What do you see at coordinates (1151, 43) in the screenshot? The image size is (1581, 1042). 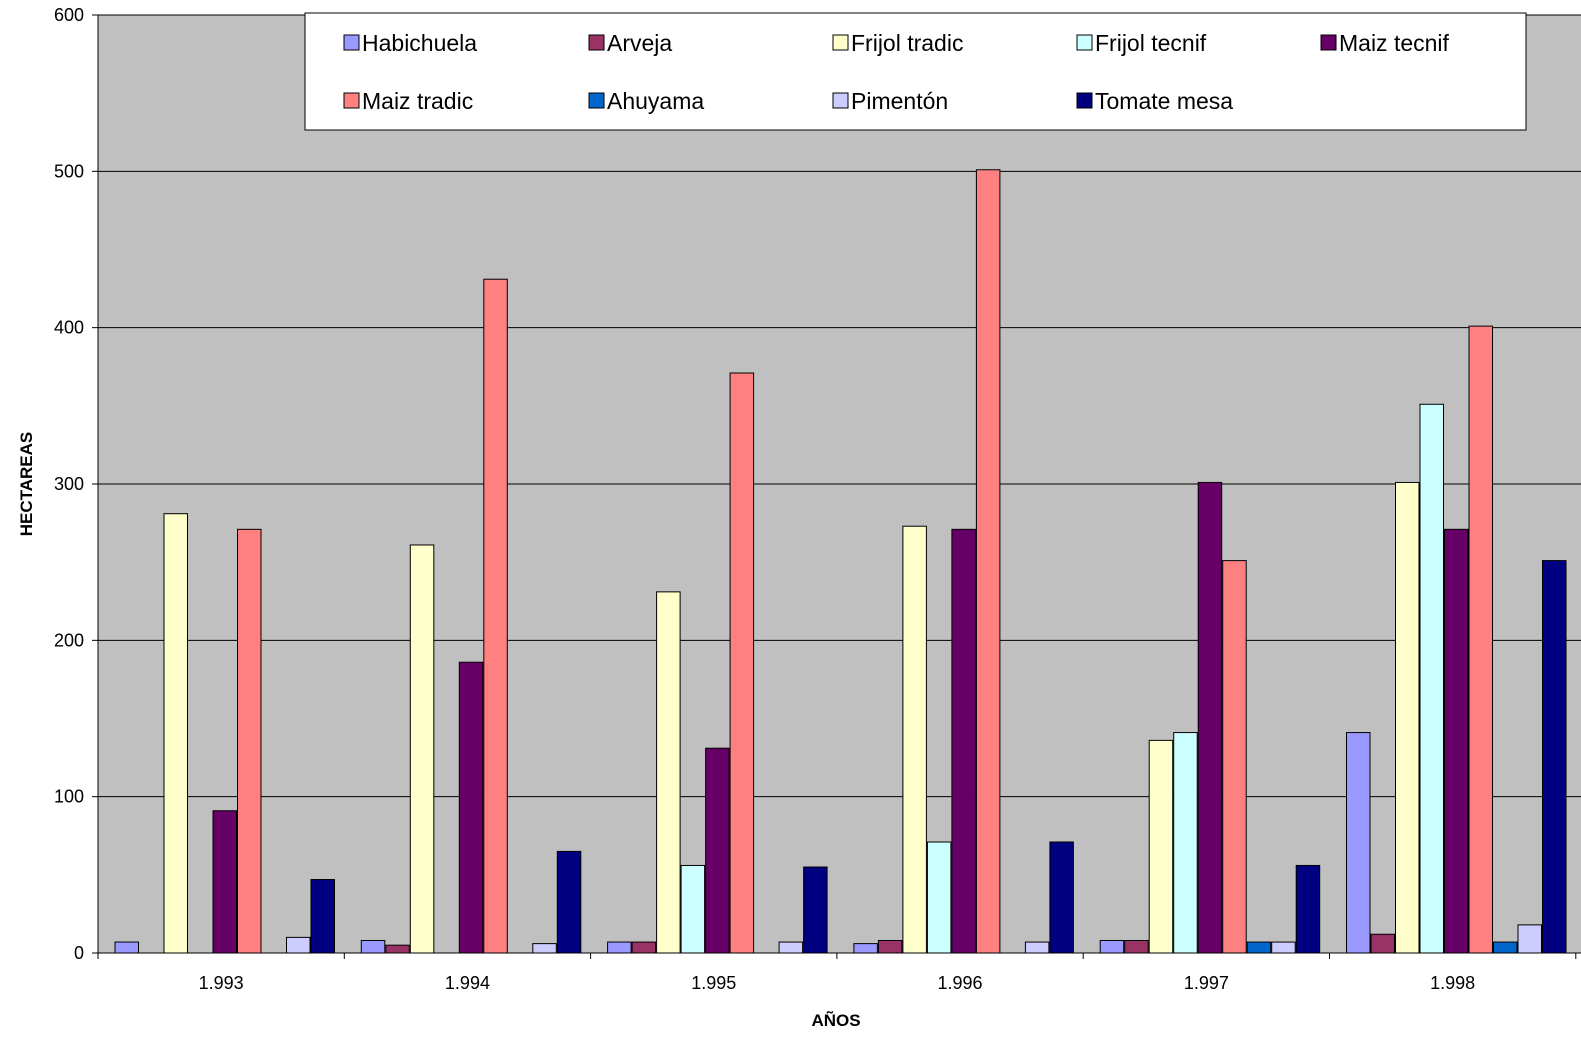 I see `legend-label: Frijol tecnif` at bounding box center [1151, 43].